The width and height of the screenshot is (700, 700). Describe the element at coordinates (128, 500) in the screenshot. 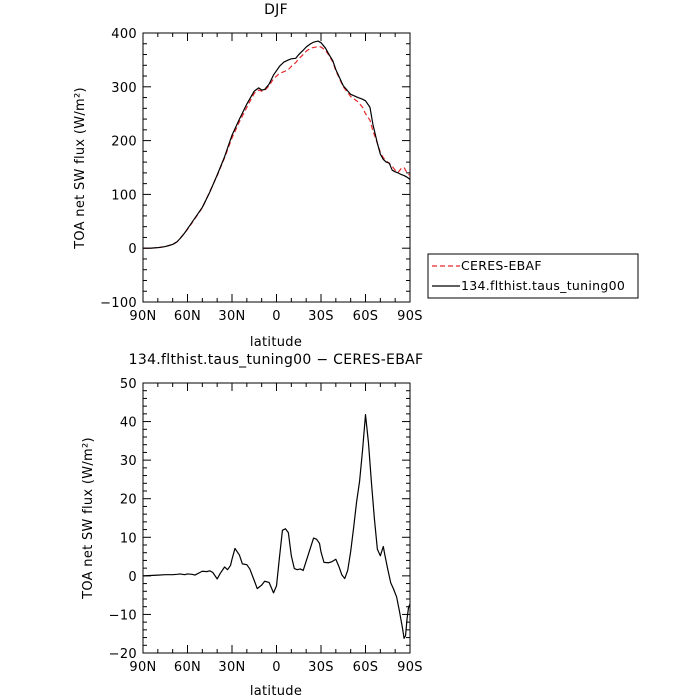

I see `bottom-y-tick-label: 20` at that location.